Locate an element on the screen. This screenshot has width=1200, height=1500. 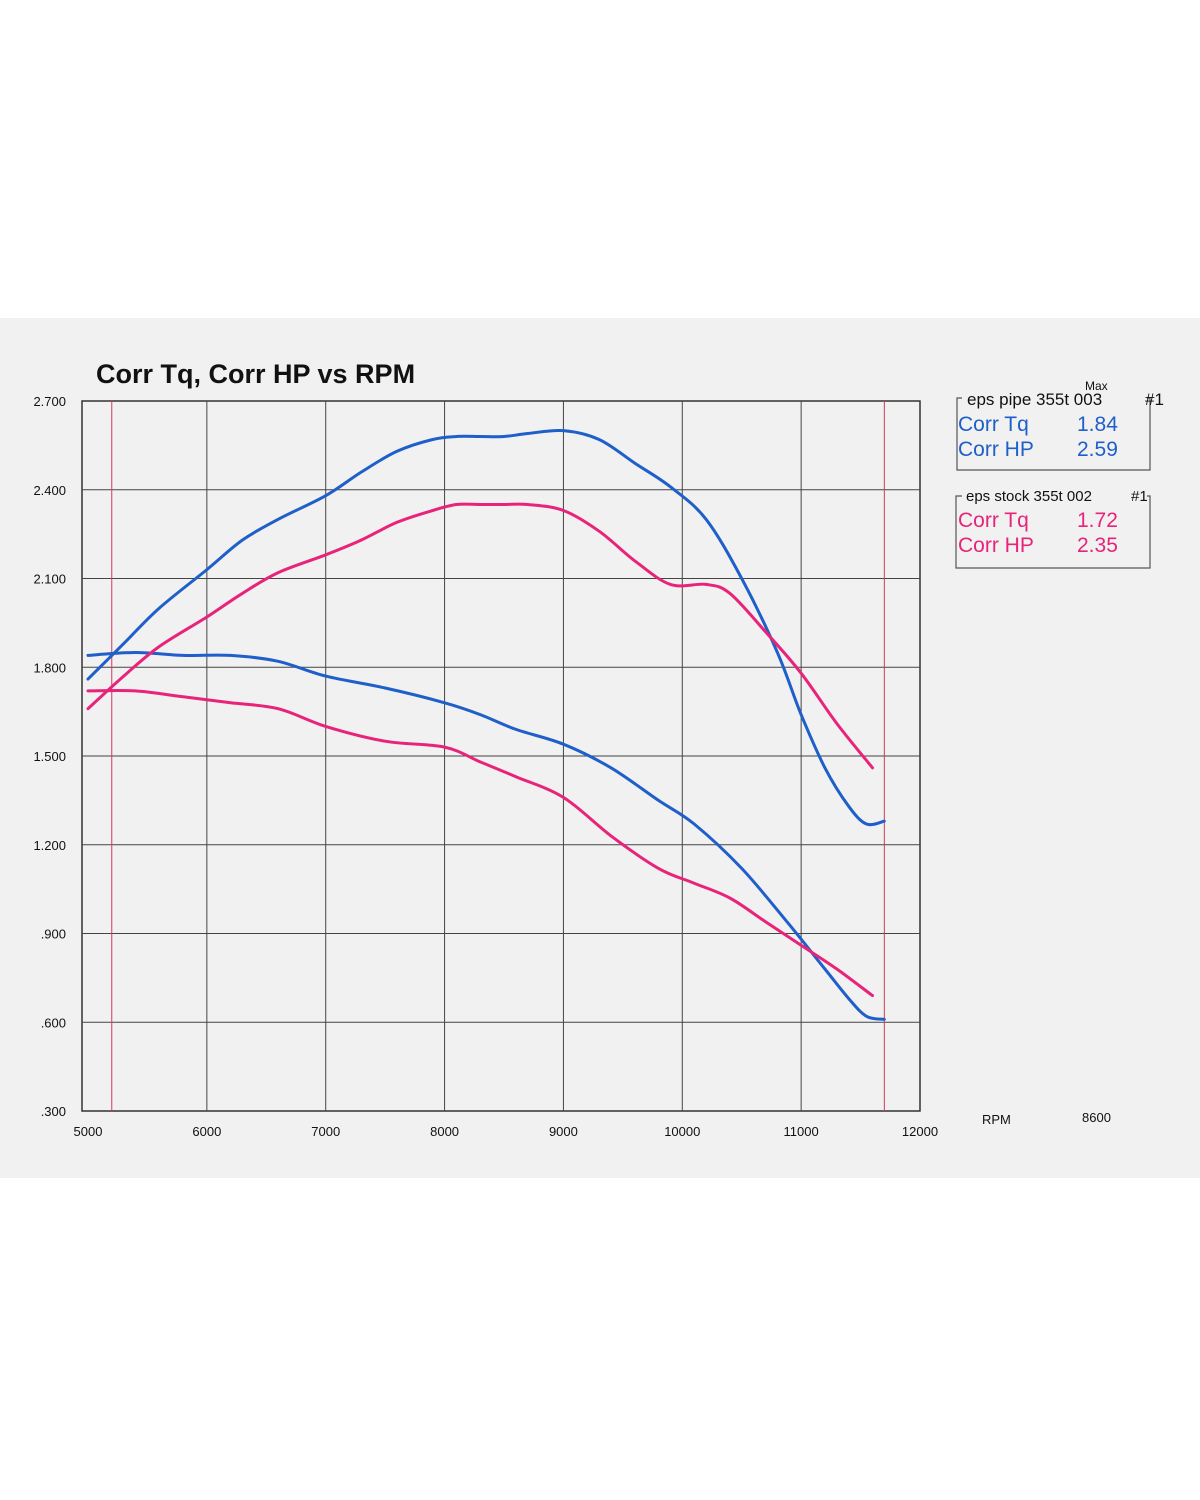
x-tick-label: 9000 is located at coordinates (563, 1131).